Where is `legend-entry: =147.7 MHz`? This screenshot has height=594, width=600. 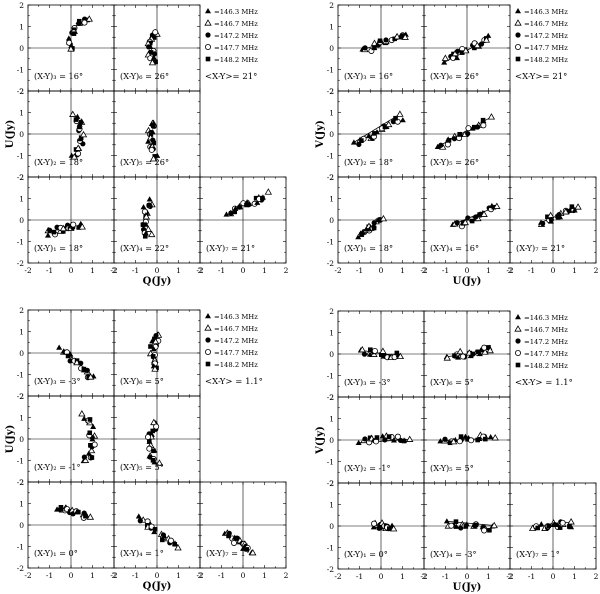 legend-entry: =147.7 MHz is located at coordinates (236, 48).